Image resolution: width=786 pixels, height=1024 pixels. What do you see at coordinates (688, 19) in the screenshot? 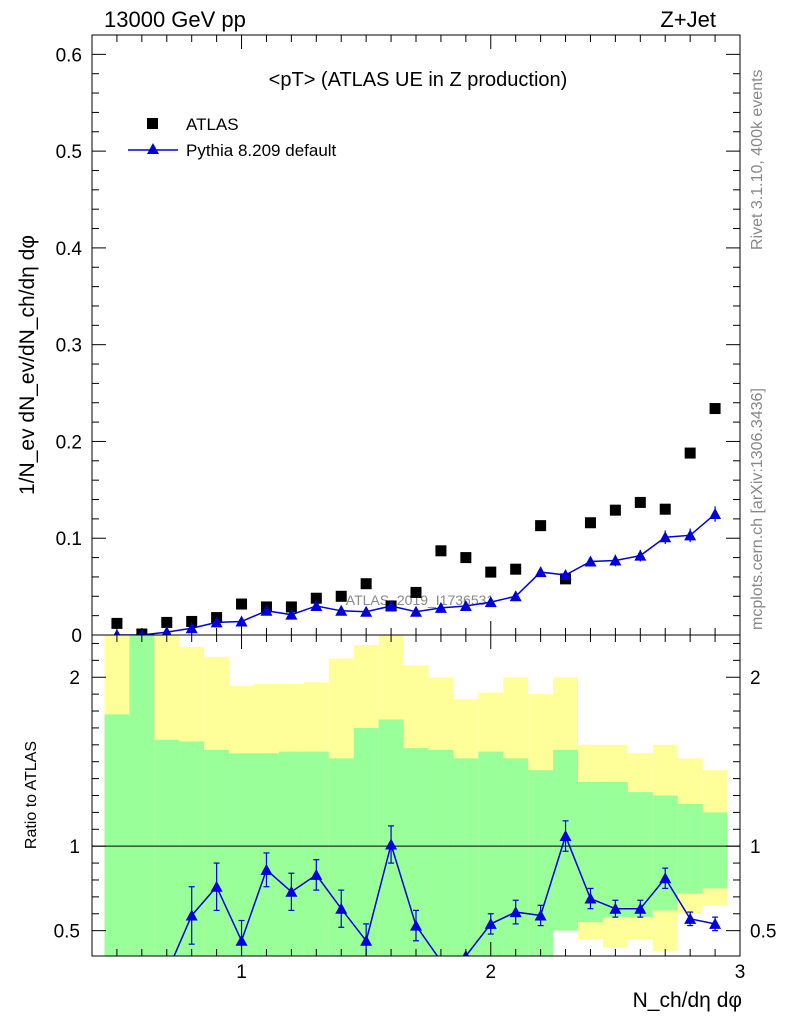
I see `header-right: Z+Jet` at bounding box center [688, 19].